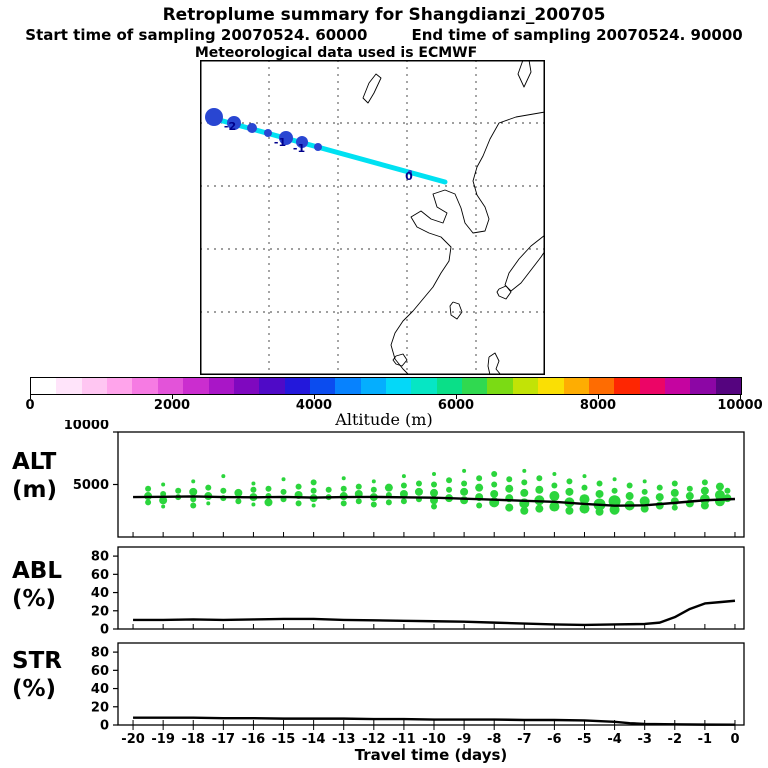  Describe the element at coordinates (409, 176) in the screenshot. I see `trajectory-day-label: 0` at that location.